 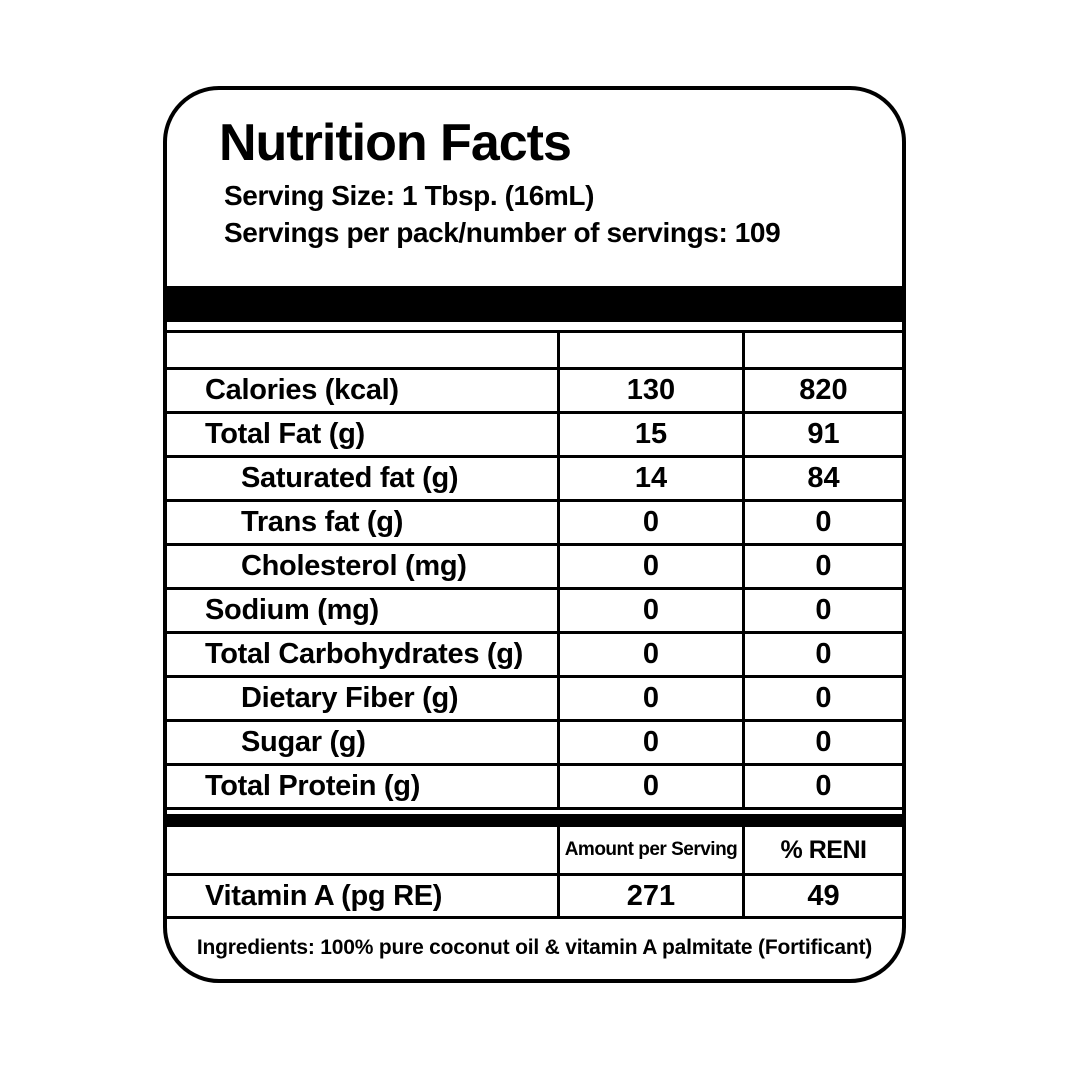 What do you see at coordinates (822, 390) in the screenshot?
I see `per-pack-value: 820` at bounding box center [822, 390].